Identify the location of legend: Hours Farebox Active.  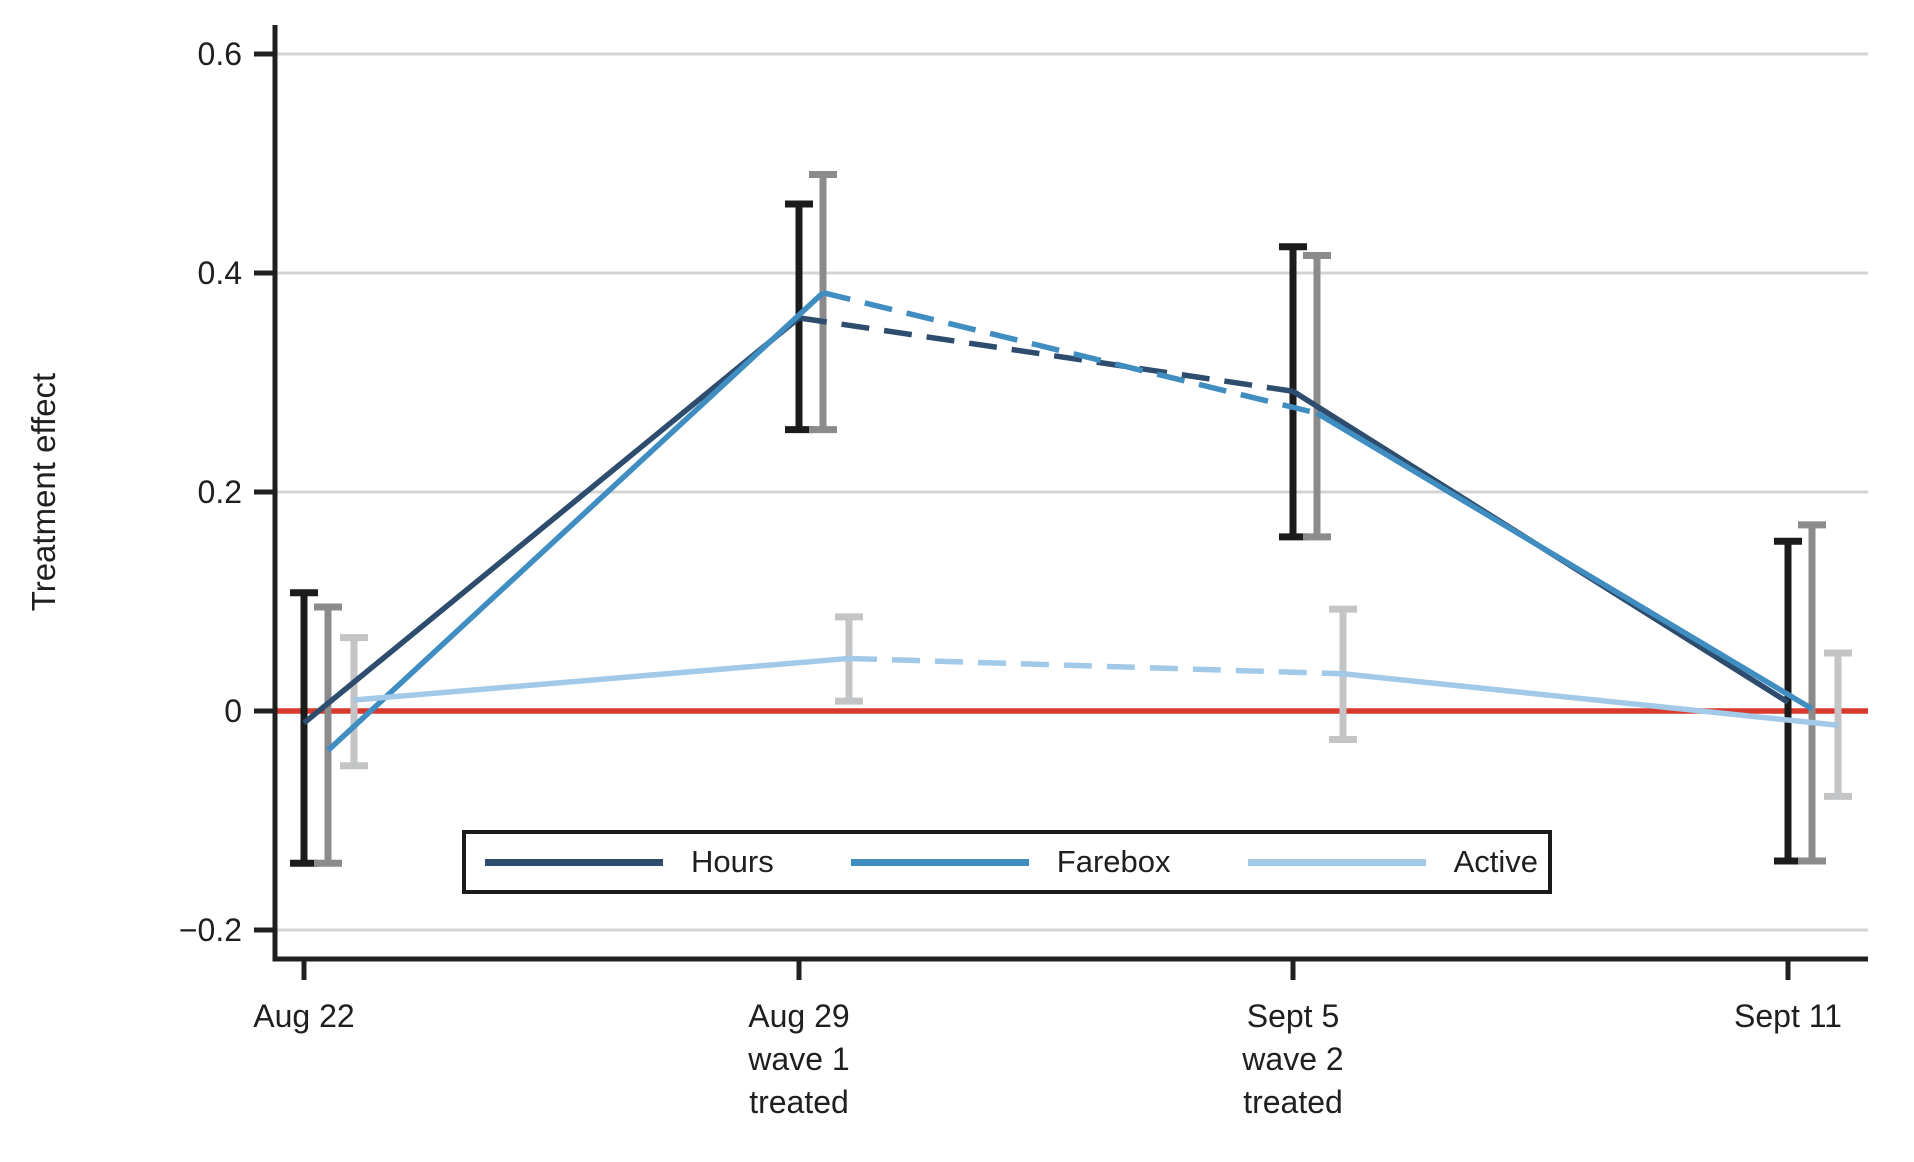
(1007, 862).